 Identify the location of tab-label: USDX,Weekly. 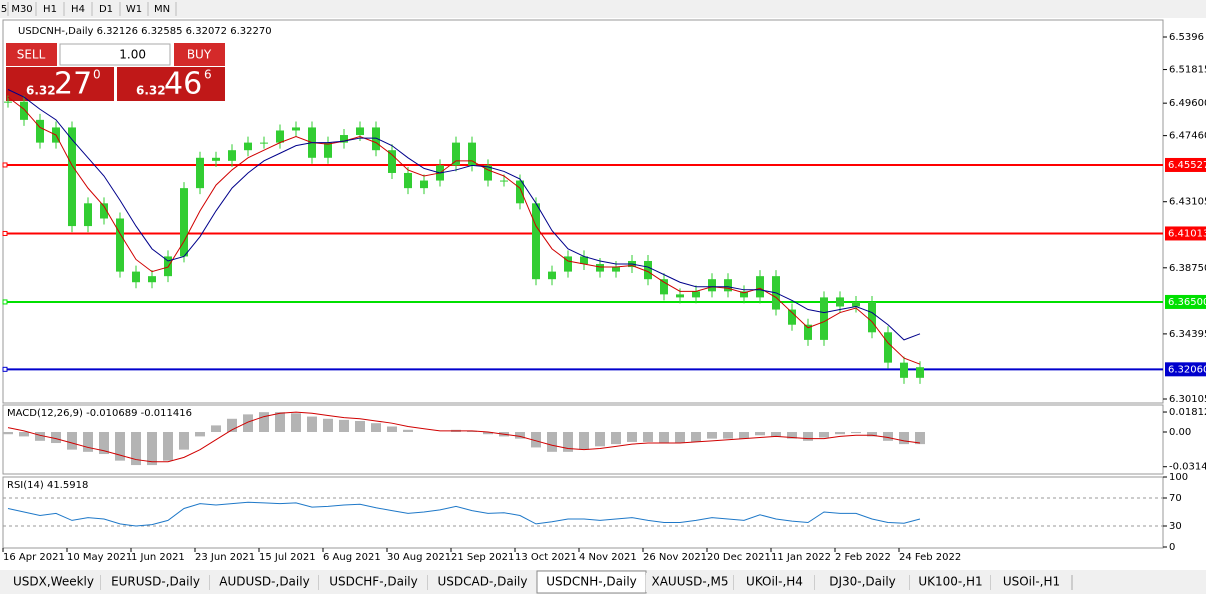
(53, 582).